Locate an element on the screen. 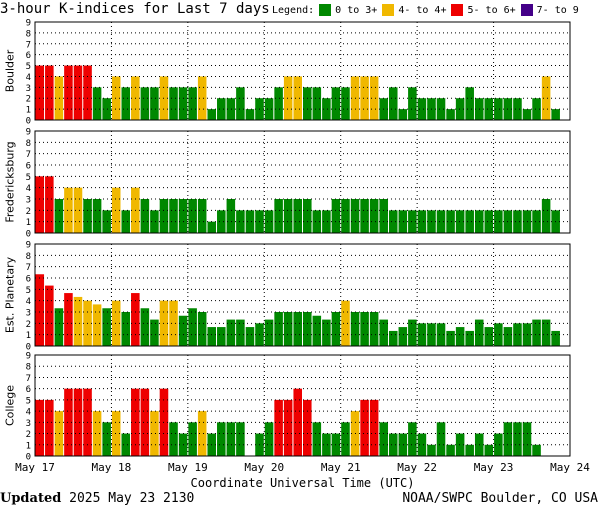 The height and width of the screenshot is (510, 600). panel-label: Boulder is located at coordinates (10, 70).